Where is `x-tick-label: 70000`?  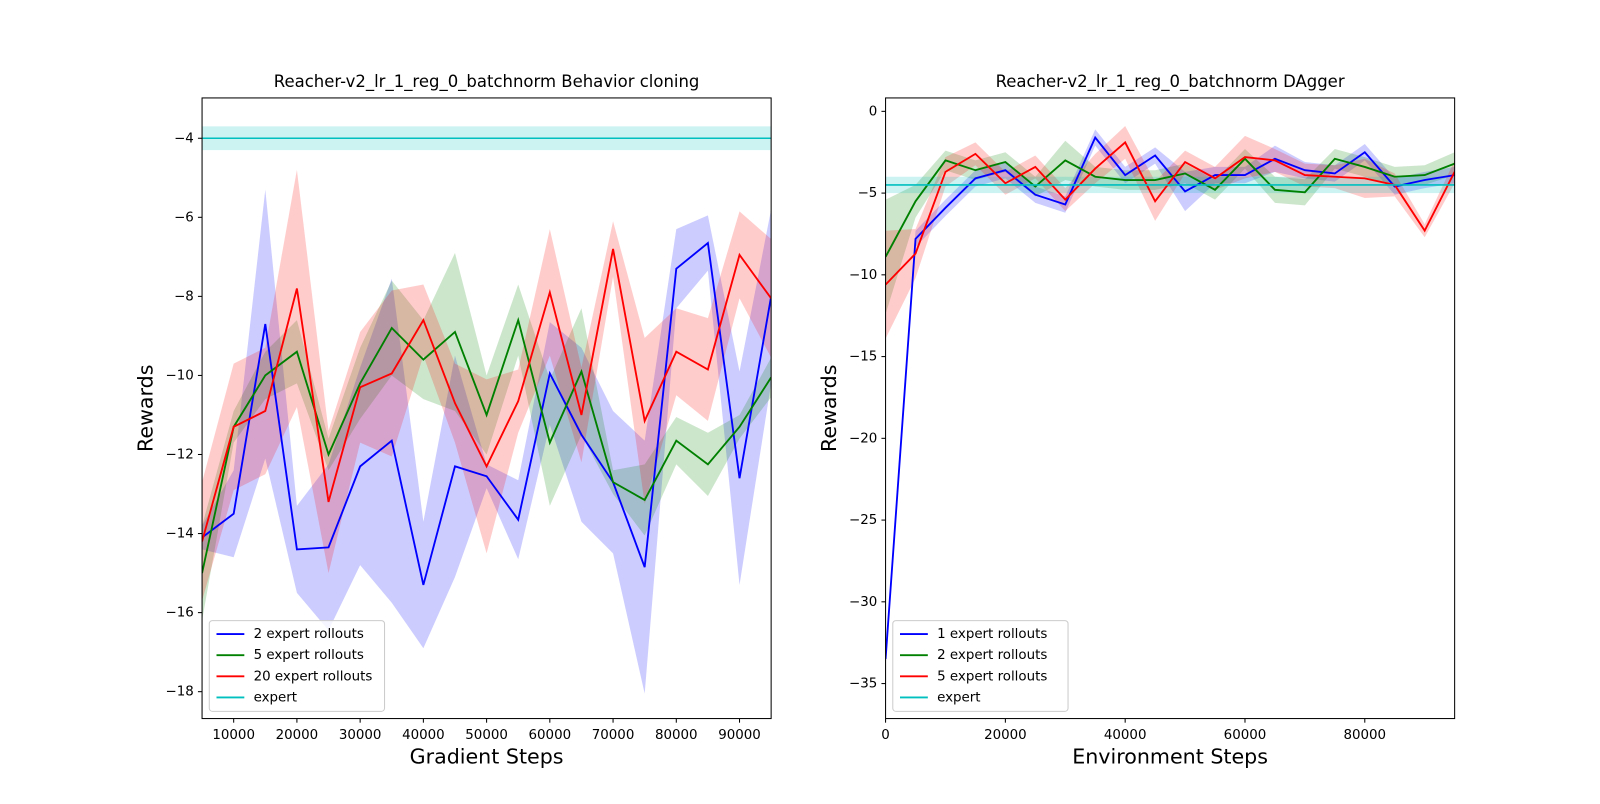
x-tick-label: 70000 is located at coordinates (613, 735).